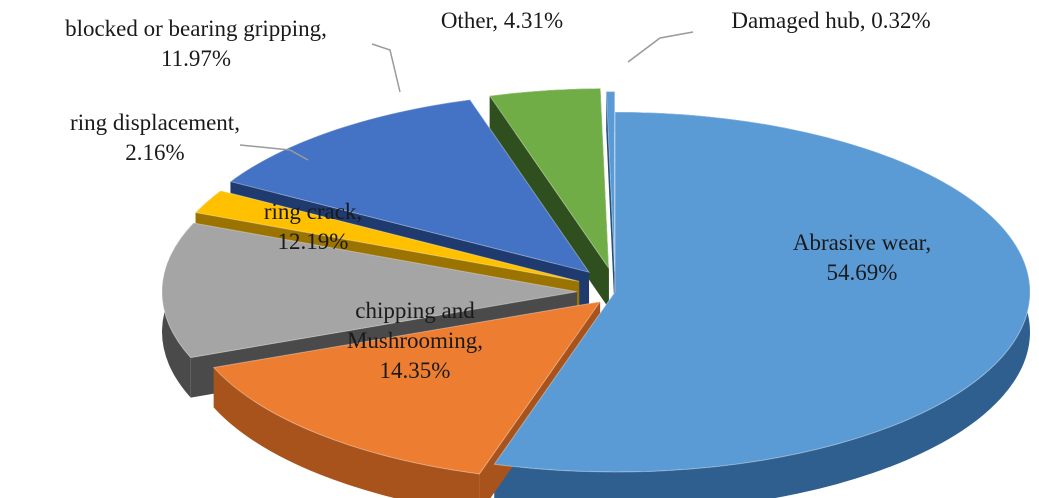 This screenshot has height=498, width=1039. What do you see at coordinates (502, 20) in the screenshot?
I see `slice-label-5: Other, 4.31%` at bounding box center [502, 20].